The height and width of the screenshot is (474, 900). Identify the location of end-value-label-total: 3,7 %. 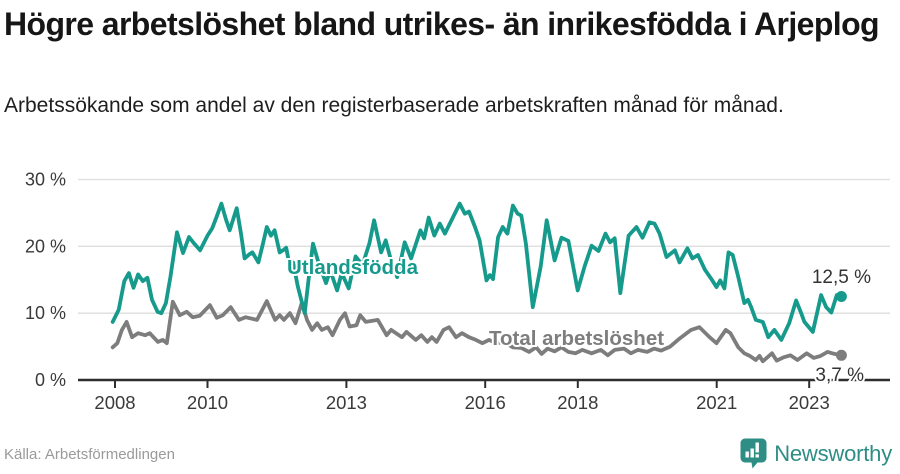
(839, 375).